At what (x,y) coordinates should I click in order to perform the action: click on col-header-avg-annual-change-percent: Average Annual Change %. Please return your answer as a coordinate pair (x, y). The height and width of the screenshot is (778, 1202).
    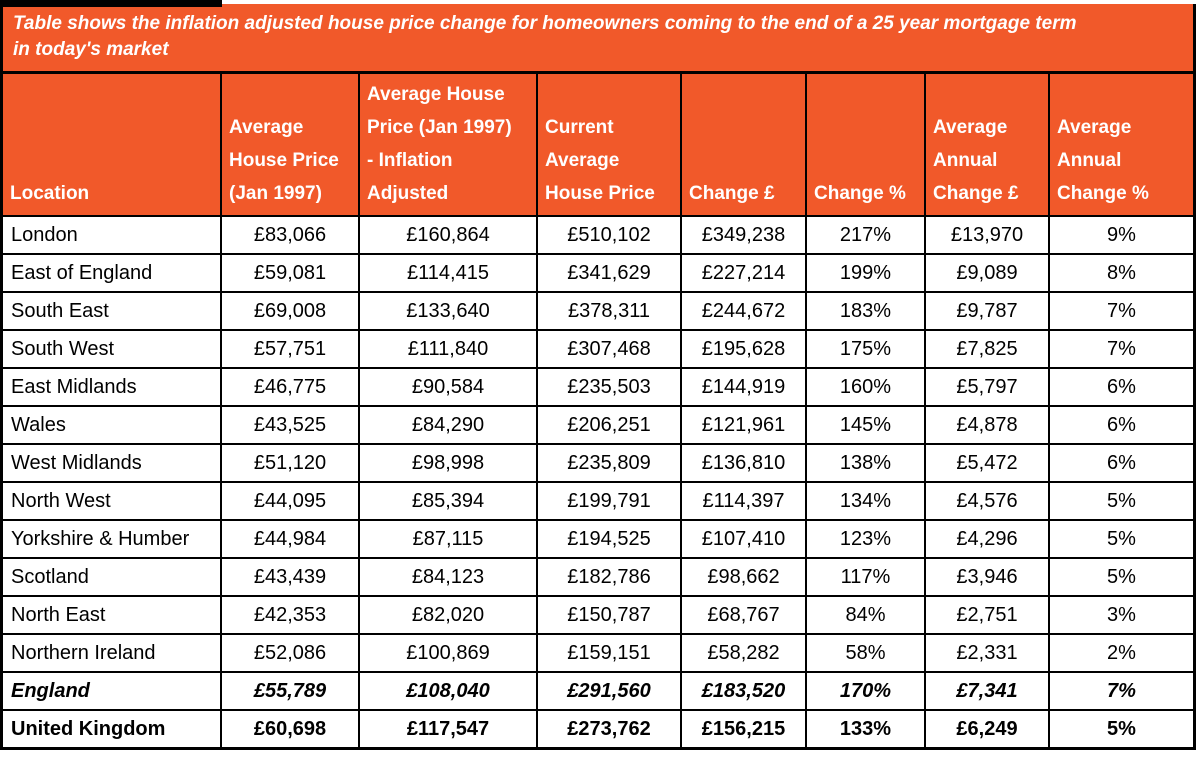
    Looking at the image, I should click on (1120, 145).